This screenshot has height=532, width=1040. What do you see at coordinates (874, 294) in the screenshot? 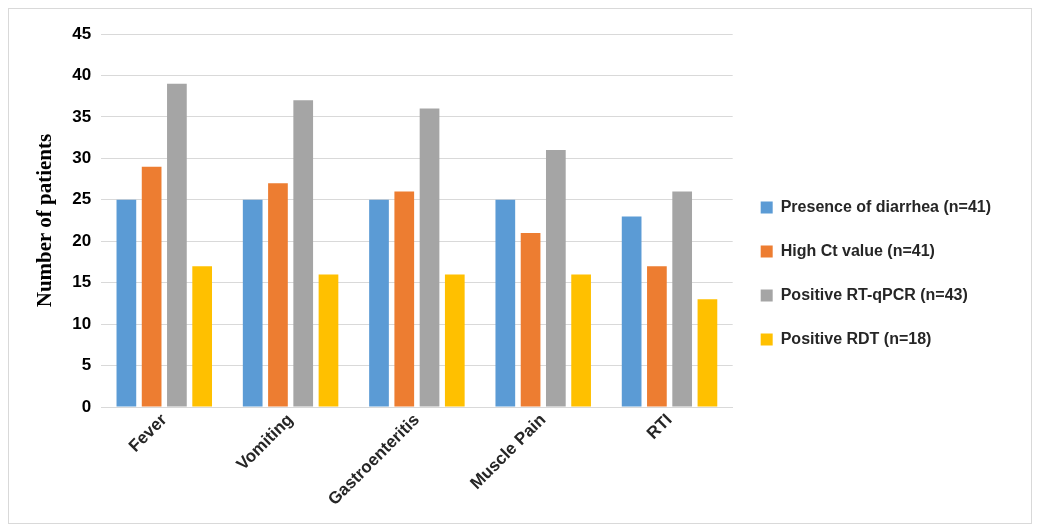
I see `legend-label: Positive RT-qPCR (n=43)` at bounding box center [874, 294].